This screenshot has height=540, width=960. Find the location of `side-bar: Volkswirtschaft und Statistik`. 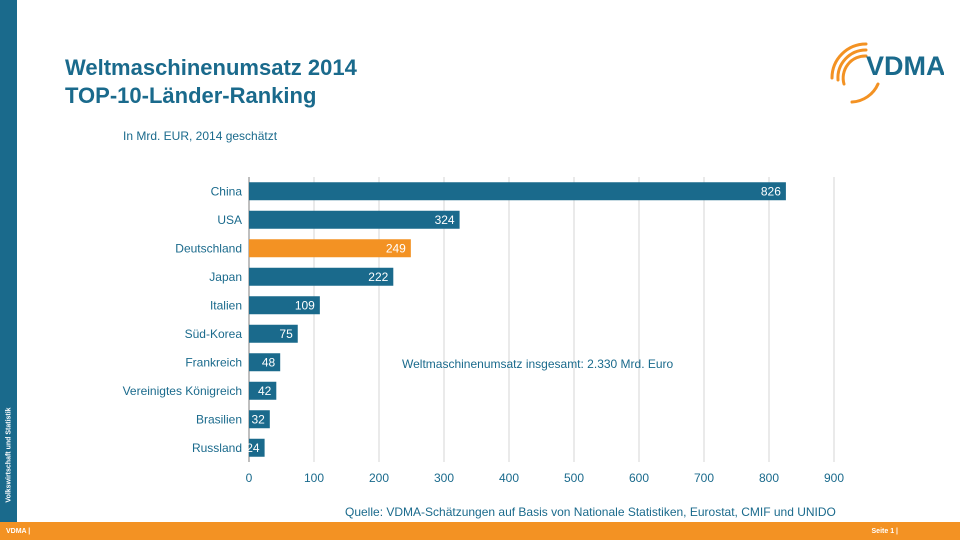

side-bar: Volkswirtschaft und Statistik is located at coordinates (8, 261).